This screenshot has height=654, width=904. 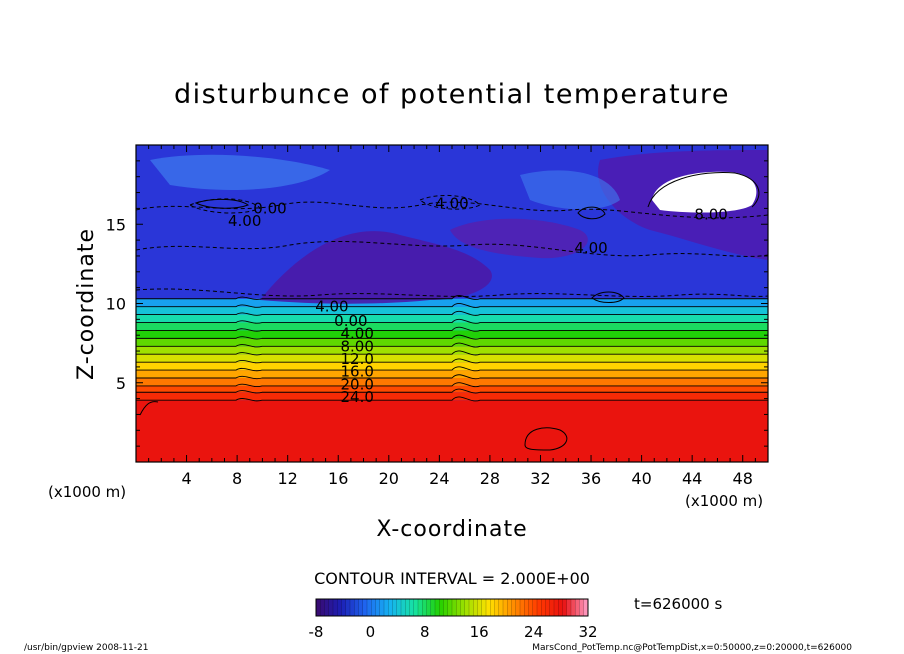 I want to click on colorbar-ticks: -8 0 8 16 24 32, so click(x=453, y=632).